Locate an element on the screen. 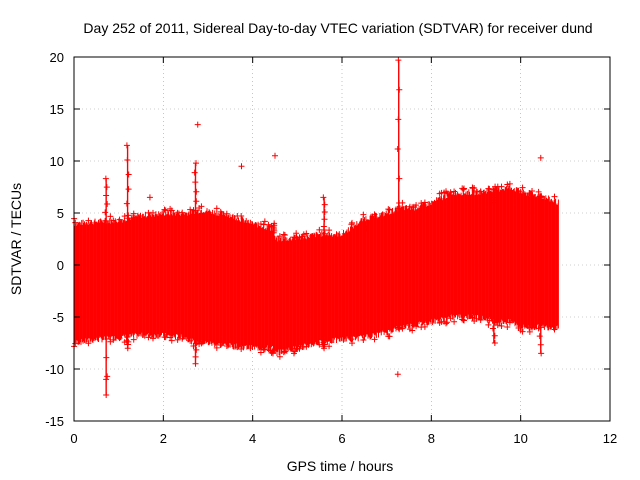 The width and height of the screenshot is (640, 480). y-tick-label: 15 is located at coordinates (57, 109).